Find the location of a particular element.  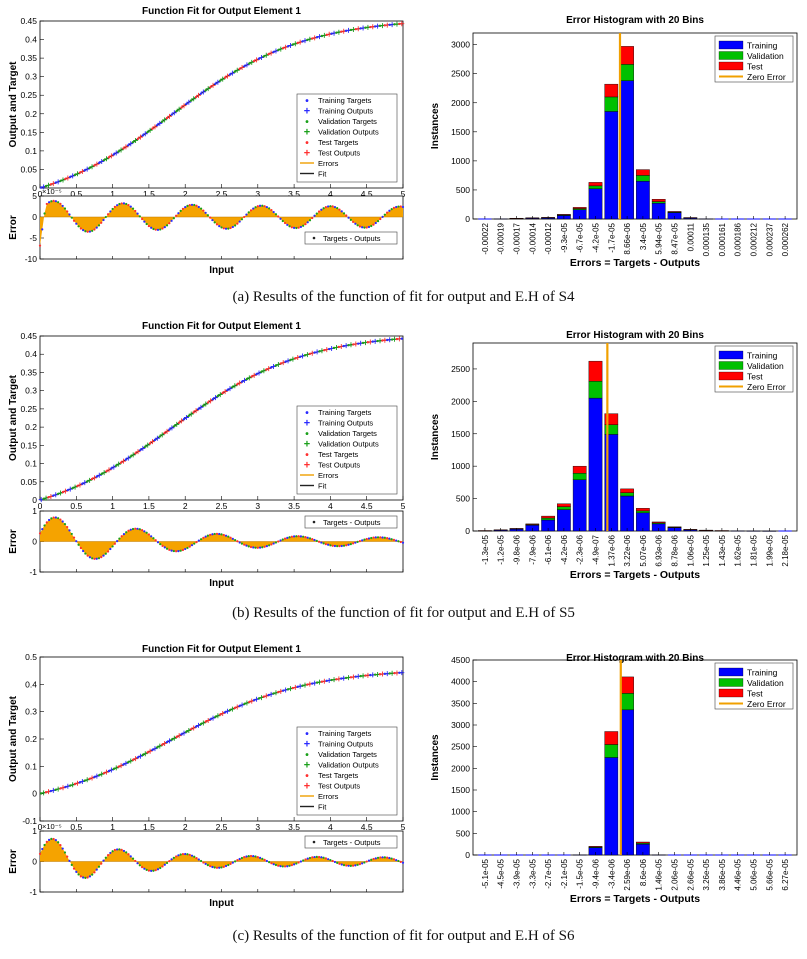

histogram-xtick-label: -7.9e-06 is located at coordinates (532, 549).